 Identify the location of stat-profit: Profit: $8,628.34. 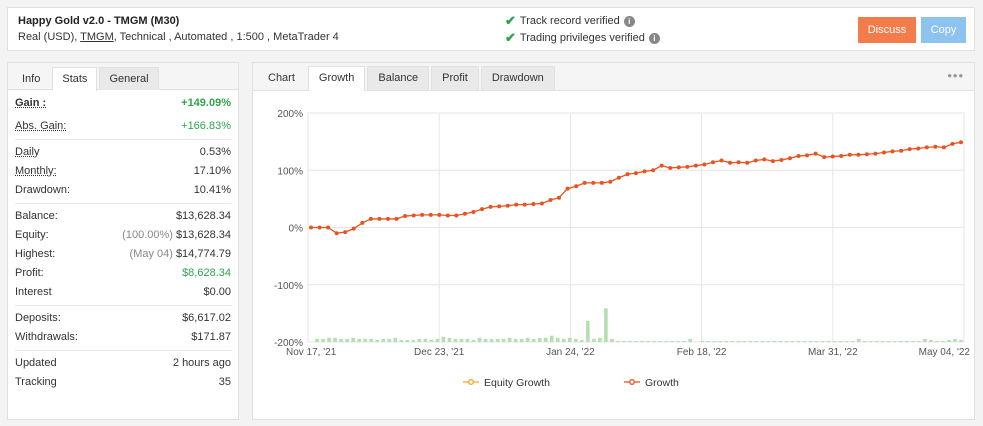
(123, 273).